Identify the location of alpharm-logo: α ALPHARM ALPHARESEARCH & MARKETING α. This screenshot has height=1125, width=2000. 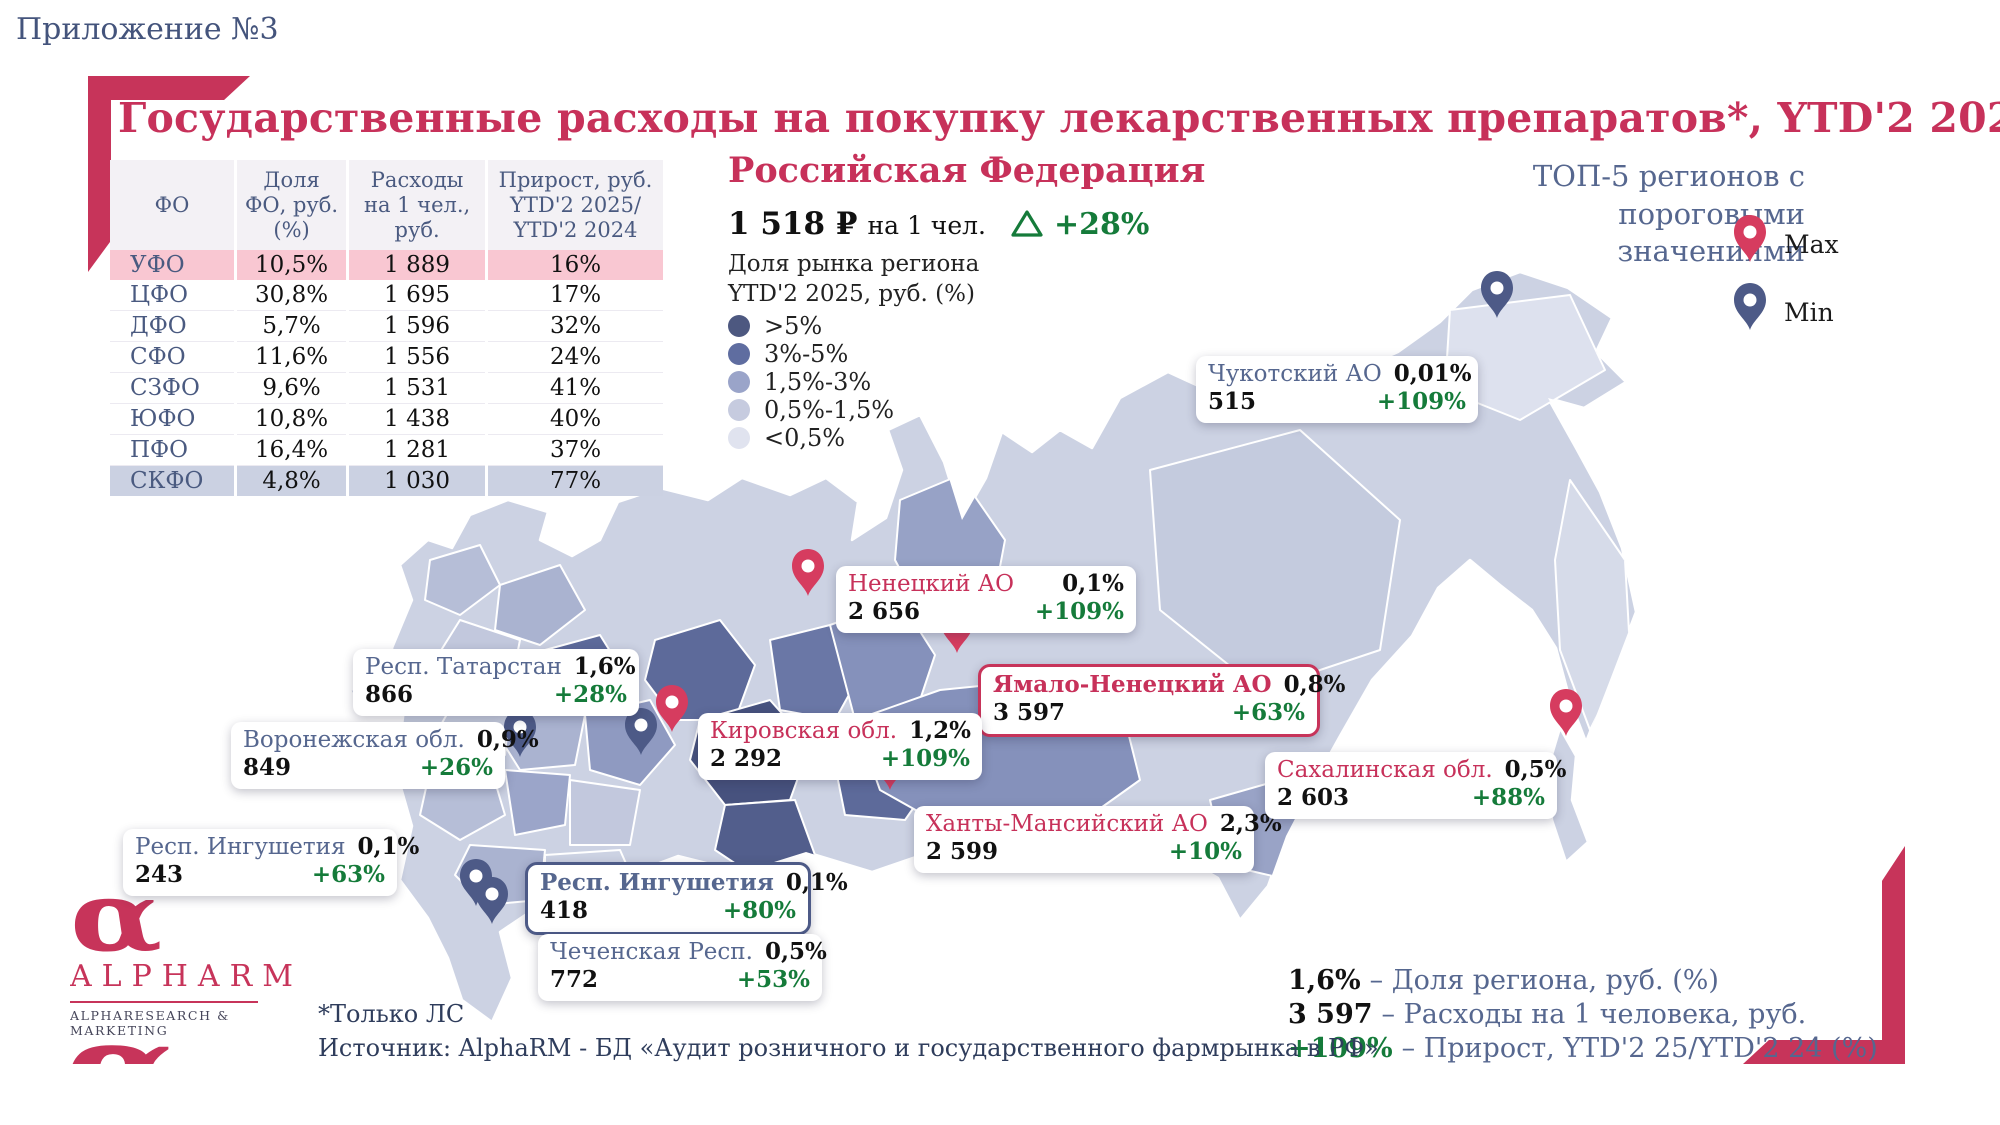
(195, 973).